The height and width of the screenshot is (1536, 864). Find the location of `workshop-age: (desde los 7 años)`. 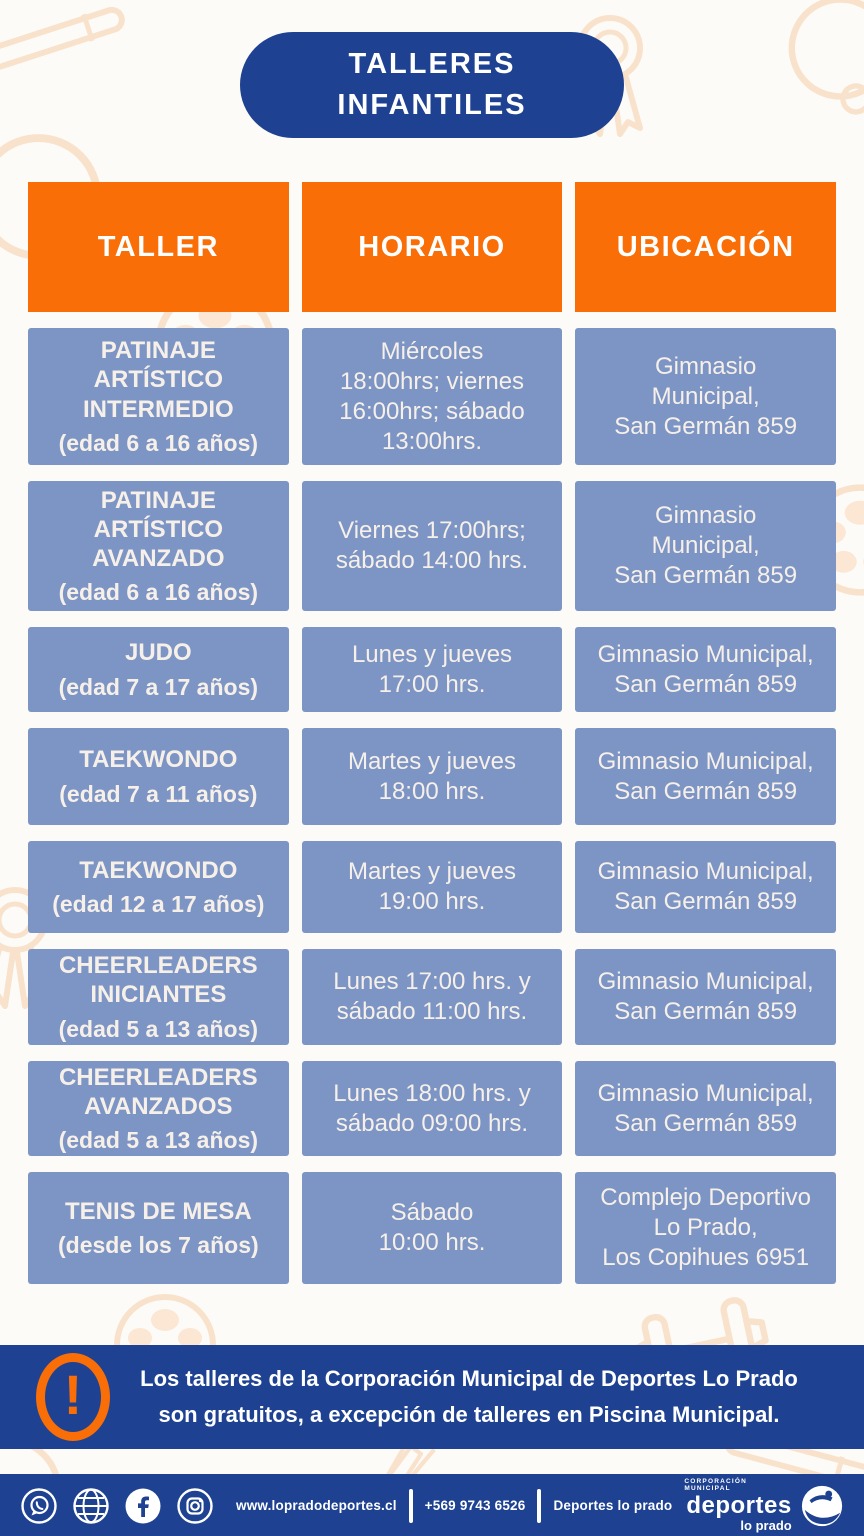

workshop-age: (desde los 7 años) is located at coordinates (158, 1245).